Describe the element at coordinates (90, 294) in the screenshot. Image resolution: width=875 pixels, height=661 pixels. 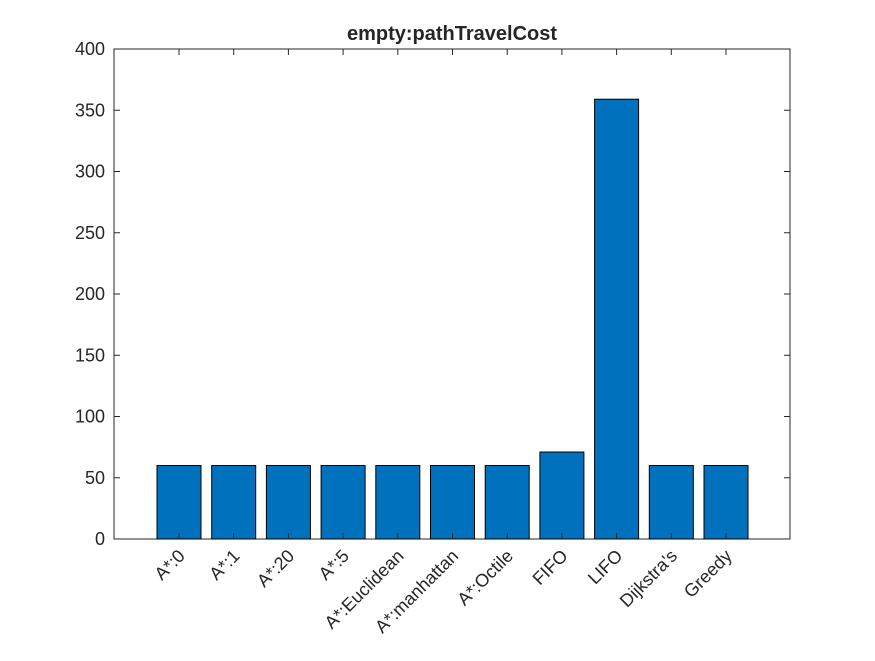
I see `y-tick-label: 200` at that location.